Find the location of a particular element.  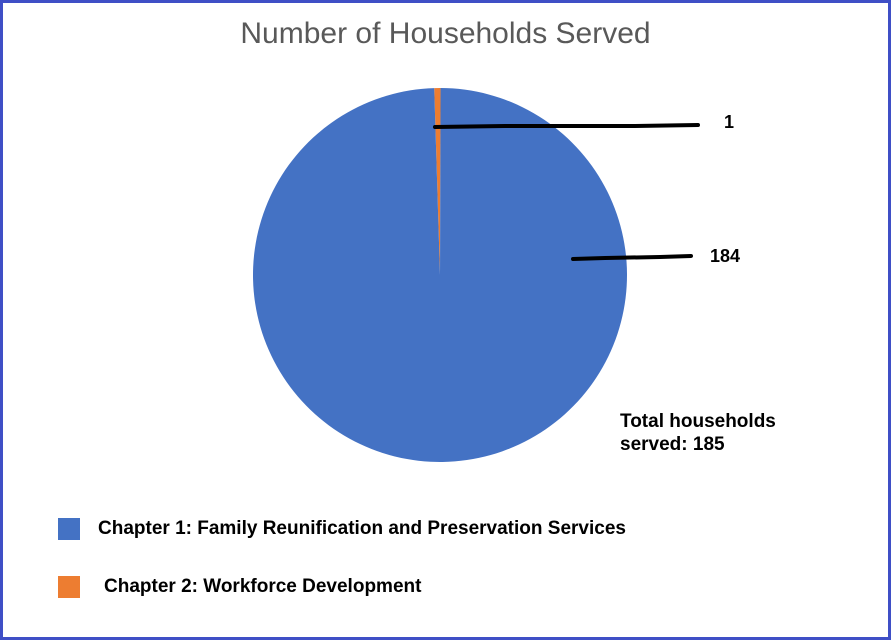

total-annotation: Total households served: 185 is located at coordinates (698, 433).